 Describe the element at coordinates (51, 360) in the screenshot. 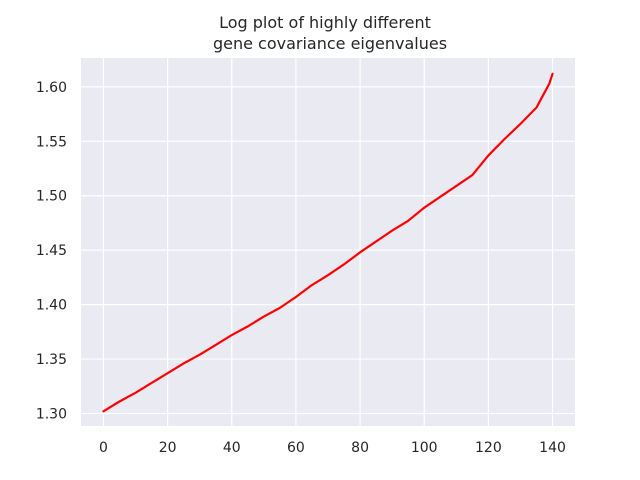

I see `y-tick-label: 1.35` at that location.